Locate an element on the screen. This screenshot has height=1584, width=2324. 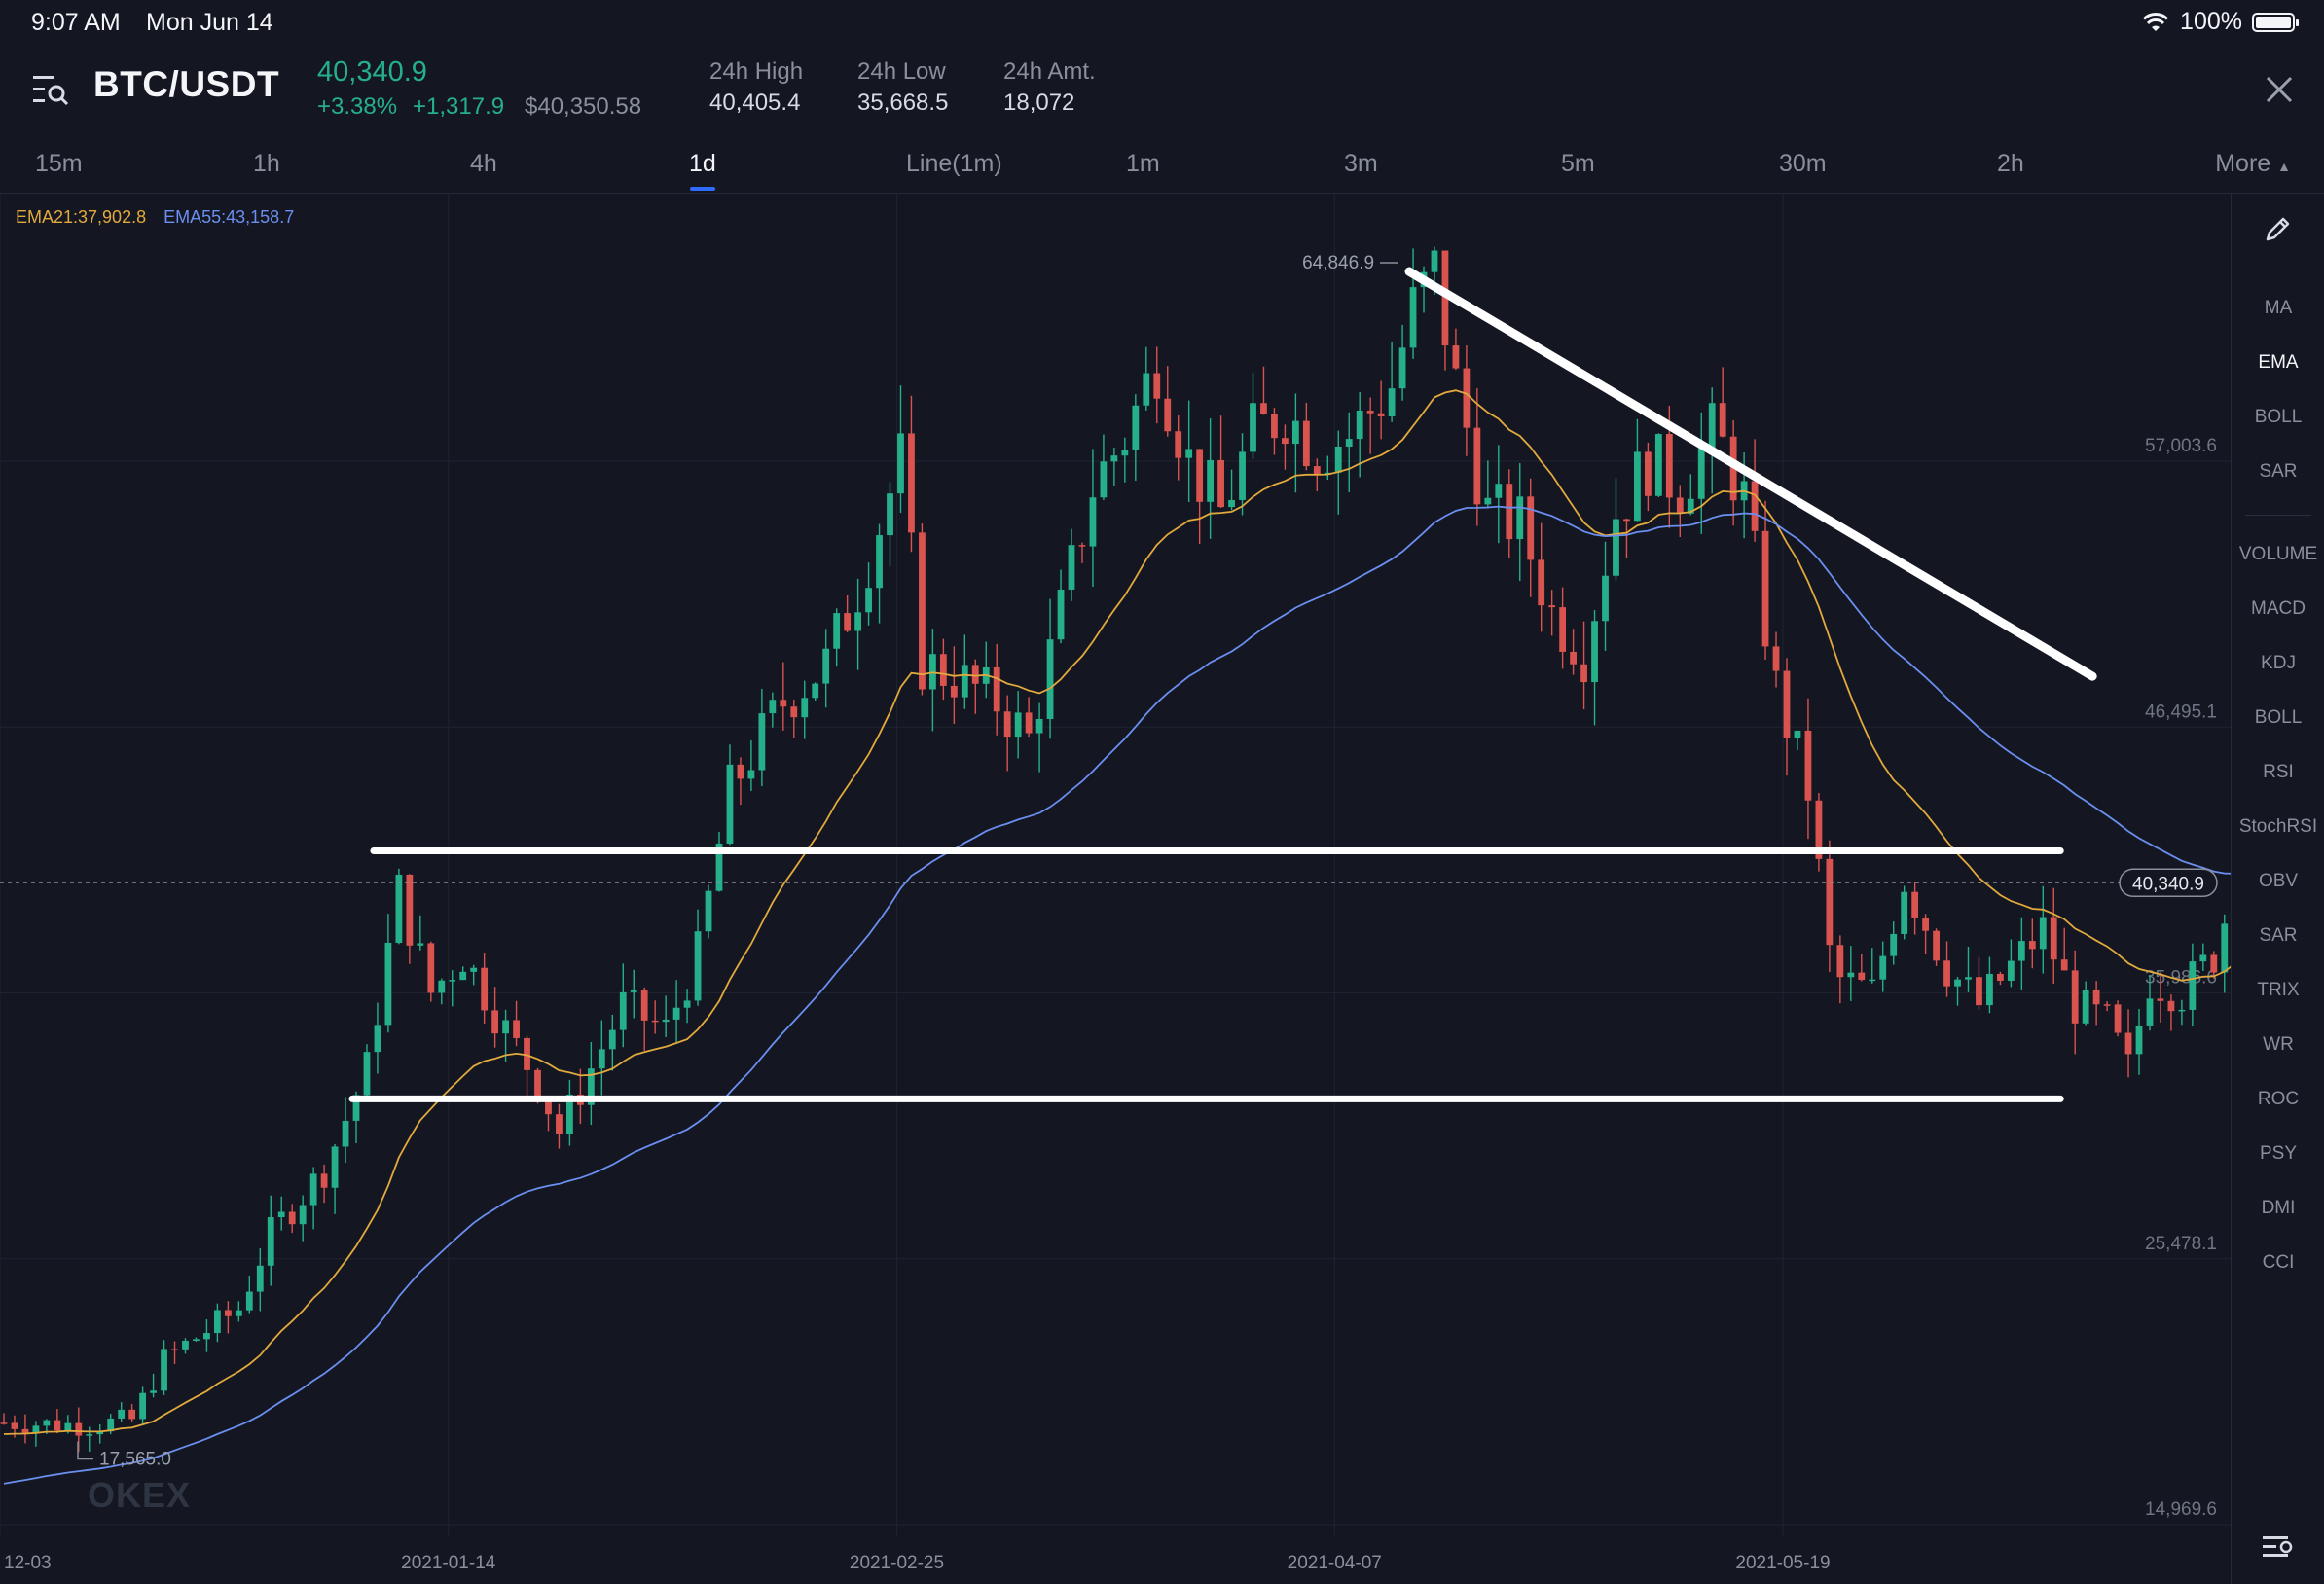
stat-label: 24h Amt. is located at coordinates (1049, 71).